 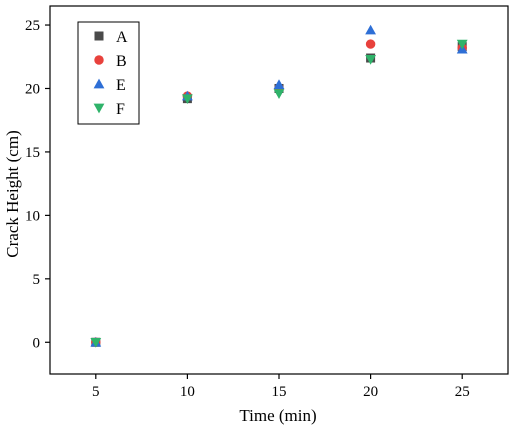 I want to click on y-tick-label: 15, so click(x=32, y=153).